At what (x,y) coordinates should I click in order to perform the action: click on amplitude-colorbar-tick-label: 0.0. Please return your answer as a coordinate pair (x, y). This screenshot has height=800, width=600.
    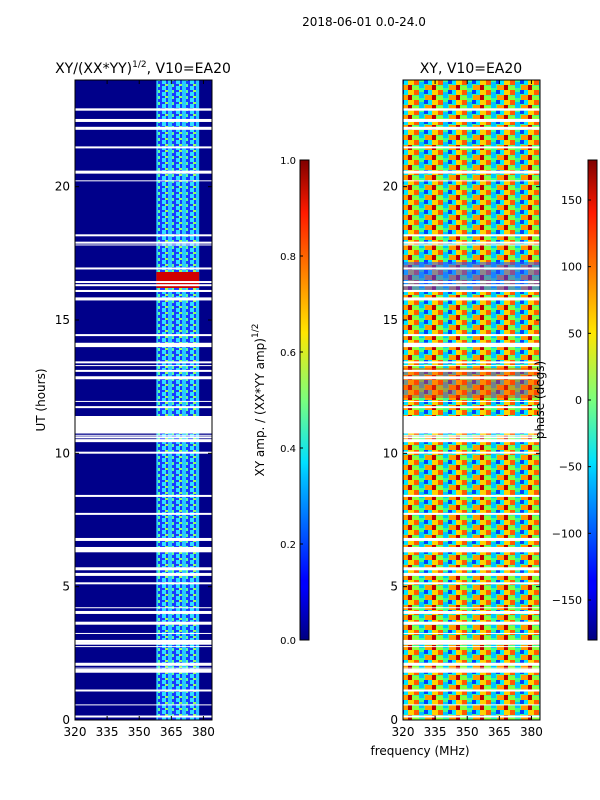
    Looking at the image, I should click on (288, 641).